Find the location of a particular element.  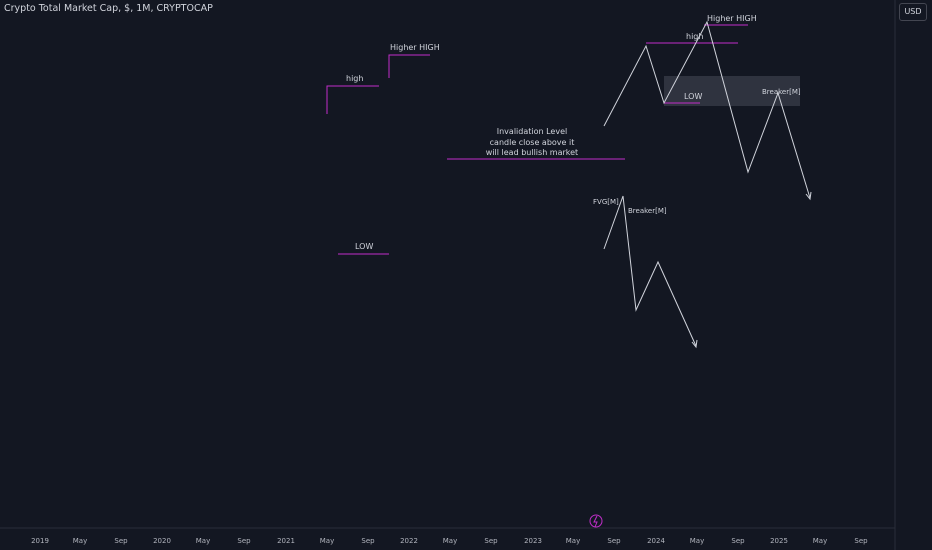

projection-path-lower is located at coordinates (650, 271).